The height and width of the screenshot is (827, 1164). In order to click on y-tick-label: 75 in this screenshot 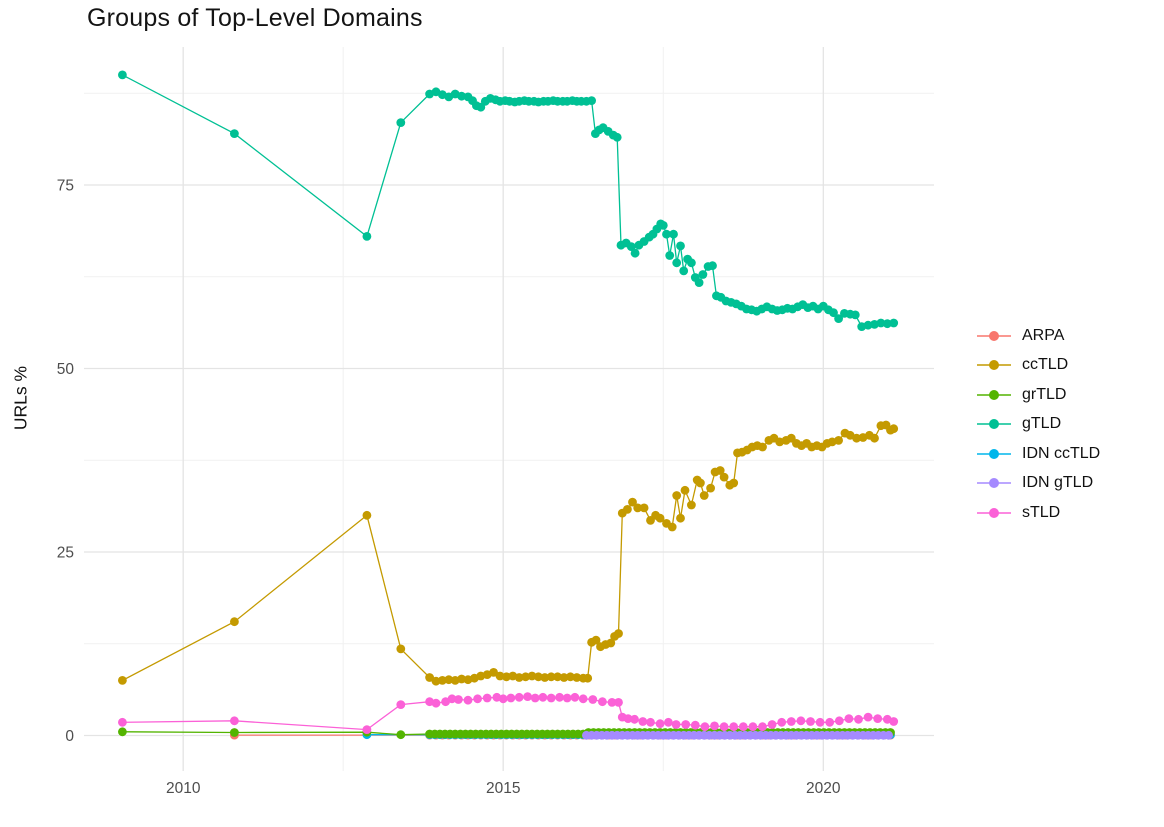, I will do `click(65, 186)`.